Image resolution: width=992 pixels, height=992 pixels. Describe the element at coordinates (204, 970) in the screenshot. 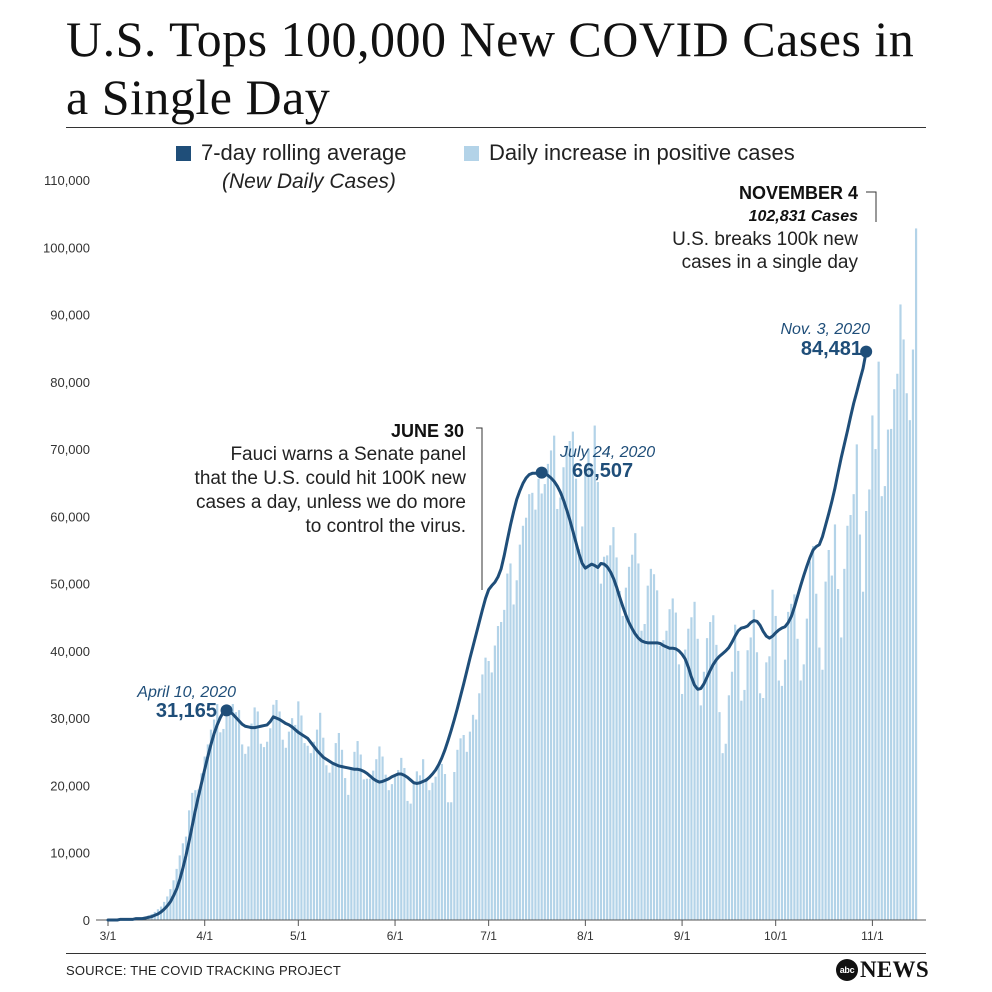

I see `source-note: SOURCE: THE COVID TRACKING PROJECT` at that location.